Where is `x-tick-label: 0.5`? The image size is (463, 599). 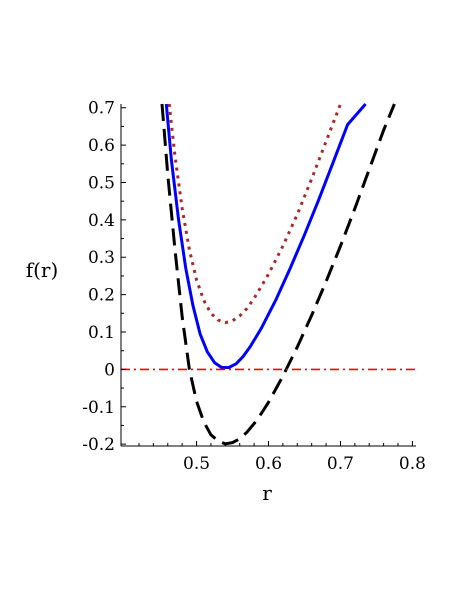 x-tick-label: 0.5 is located at coordinates (196, 464).